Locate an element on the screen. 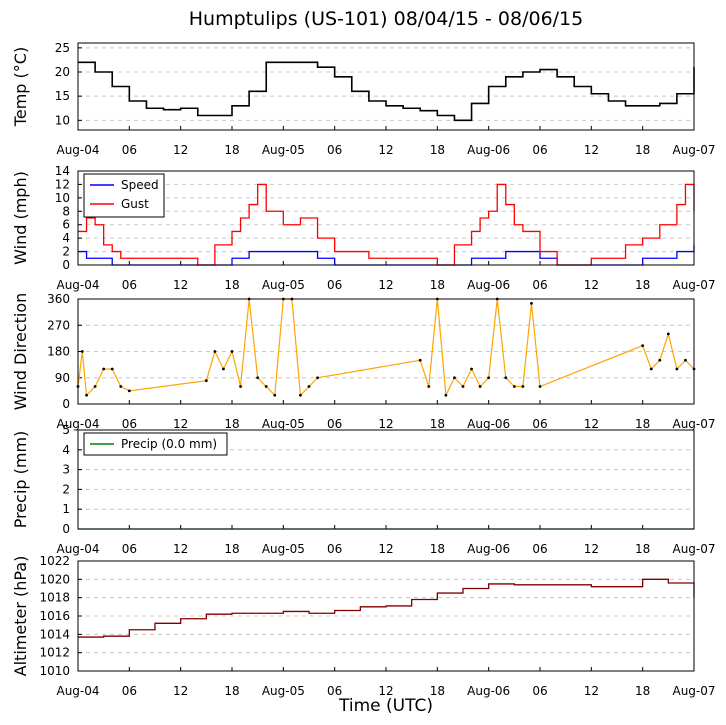 Image resolution: width=726 pixels, height=725 pixels. y-tick-label: 10 is located at coordinates (62, 198).